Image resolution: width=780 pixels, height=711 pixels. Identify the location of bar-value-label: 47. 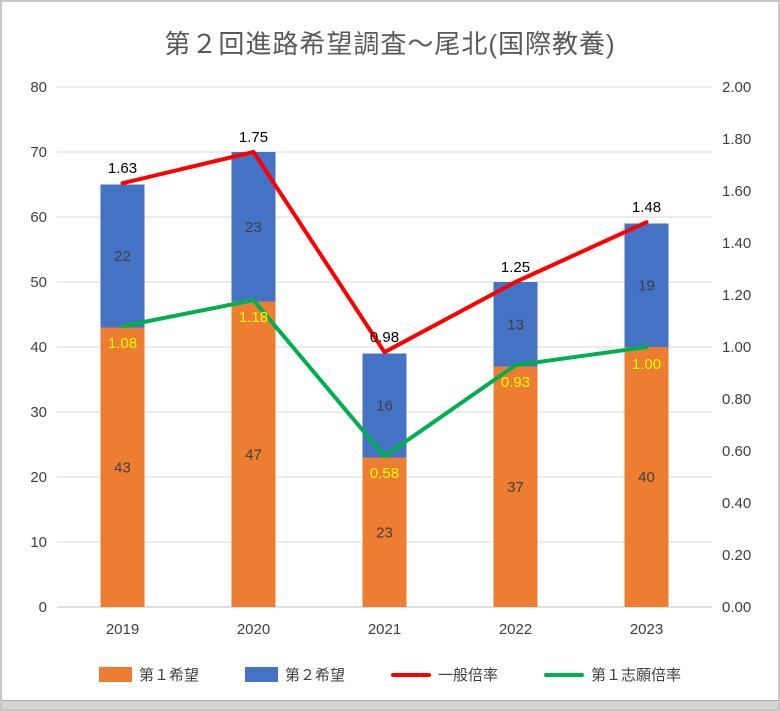
(253, 454).